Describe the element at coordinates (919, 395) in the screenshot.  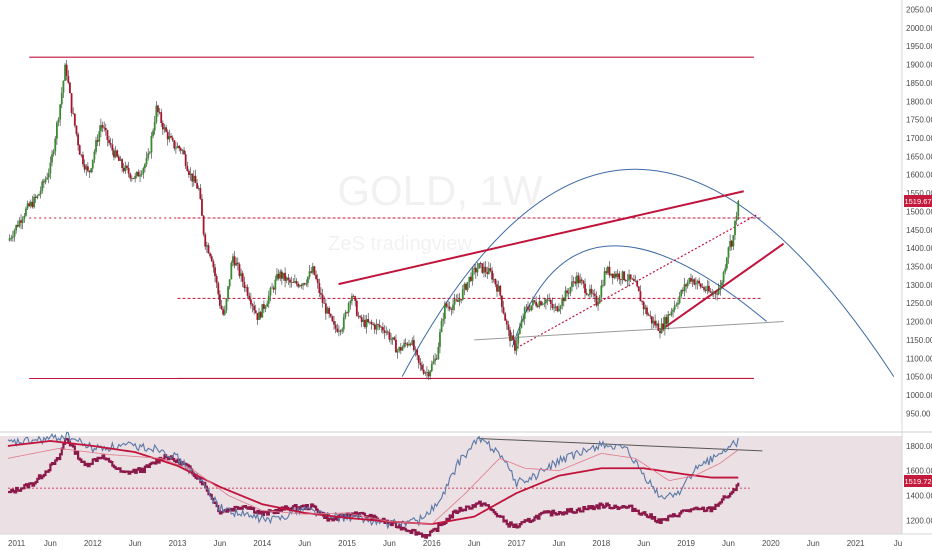
I see `price-tick-label: 1000.00` at that location.